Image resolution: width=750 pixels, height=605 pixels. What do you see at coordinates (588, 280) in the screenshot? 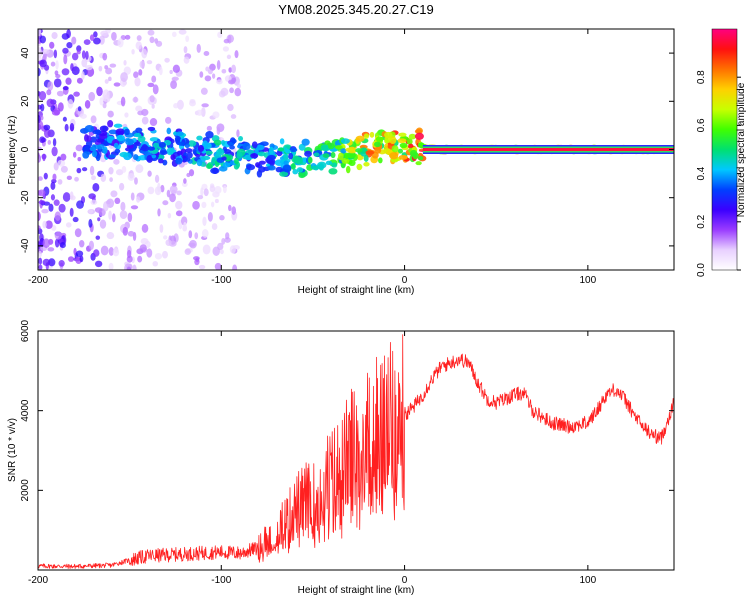
I see `x-tick-label: 100` at bounding box center [588, 280].